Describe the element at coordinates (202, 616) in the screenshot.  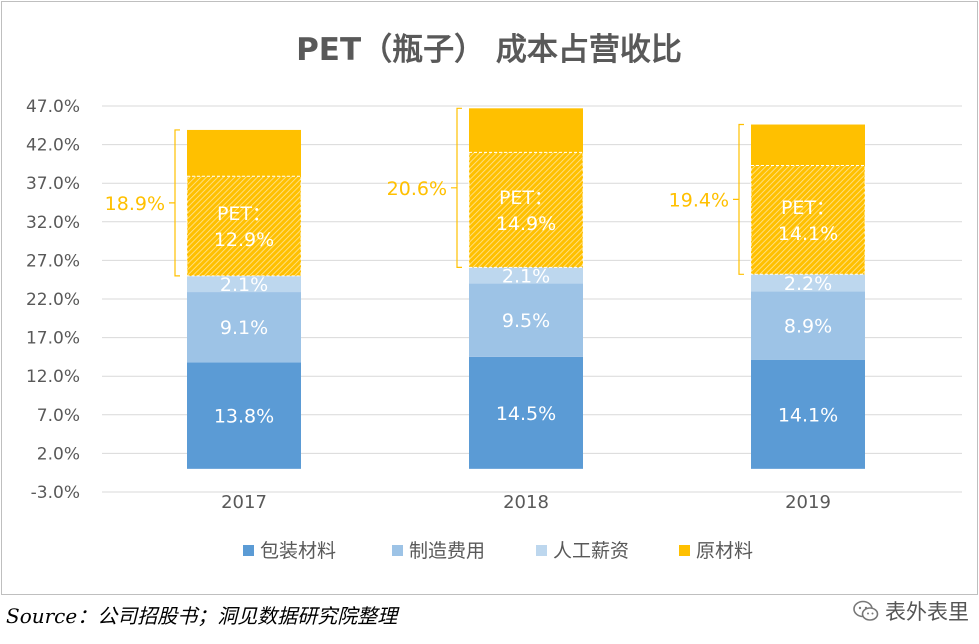
I see `source-note: Source：公司招股书；洞见数据研究院整理` at that location.